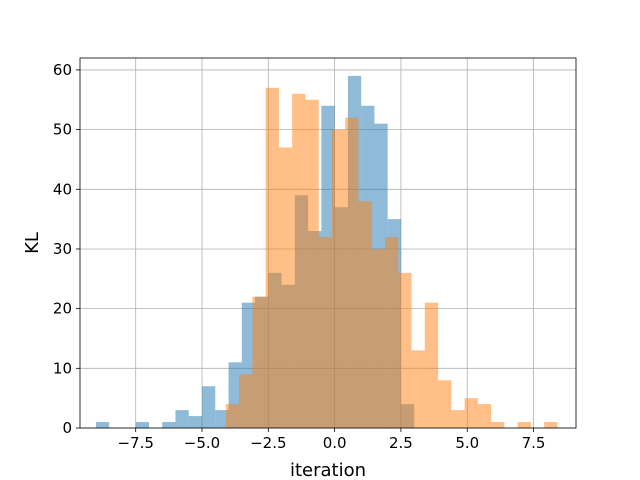 This screenshot has width=640, height=480. Describe the element at coordinates (67, 428) in the screenshot. I see `y-tick-label: 0` at that location.